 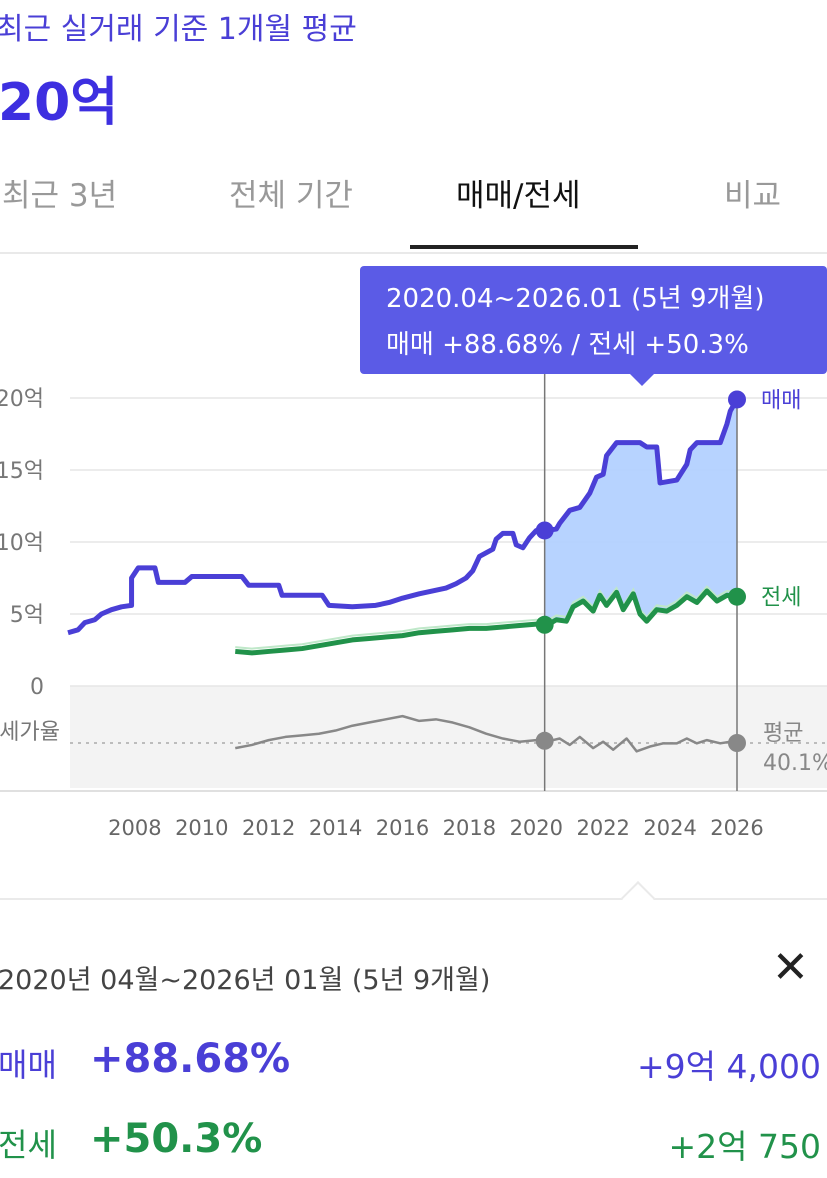 I want to click on tooltip-period: 2020.04~2026.01 (5년 9개월), so click(x=575, y=299).